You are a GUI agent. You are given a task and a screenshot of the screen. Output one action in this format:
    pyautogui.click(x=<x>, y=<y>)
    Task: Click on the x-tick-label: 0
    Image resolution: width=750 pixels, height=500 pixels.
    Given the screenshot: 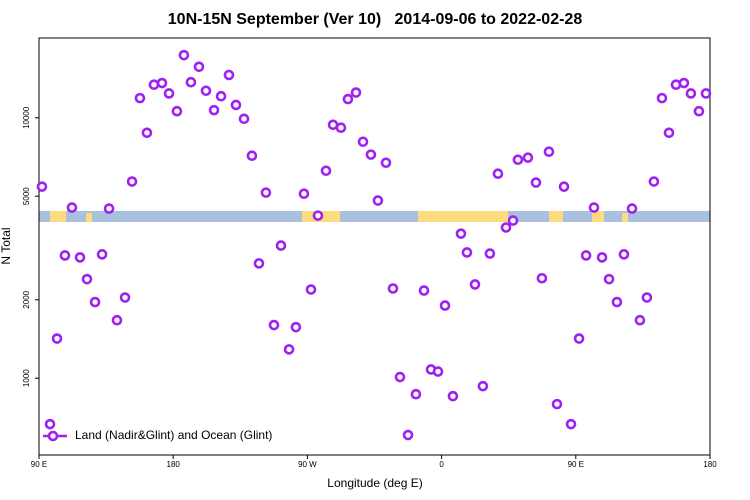 What is the action you would take?
    pyautogui.click(x=441, y=464)
    